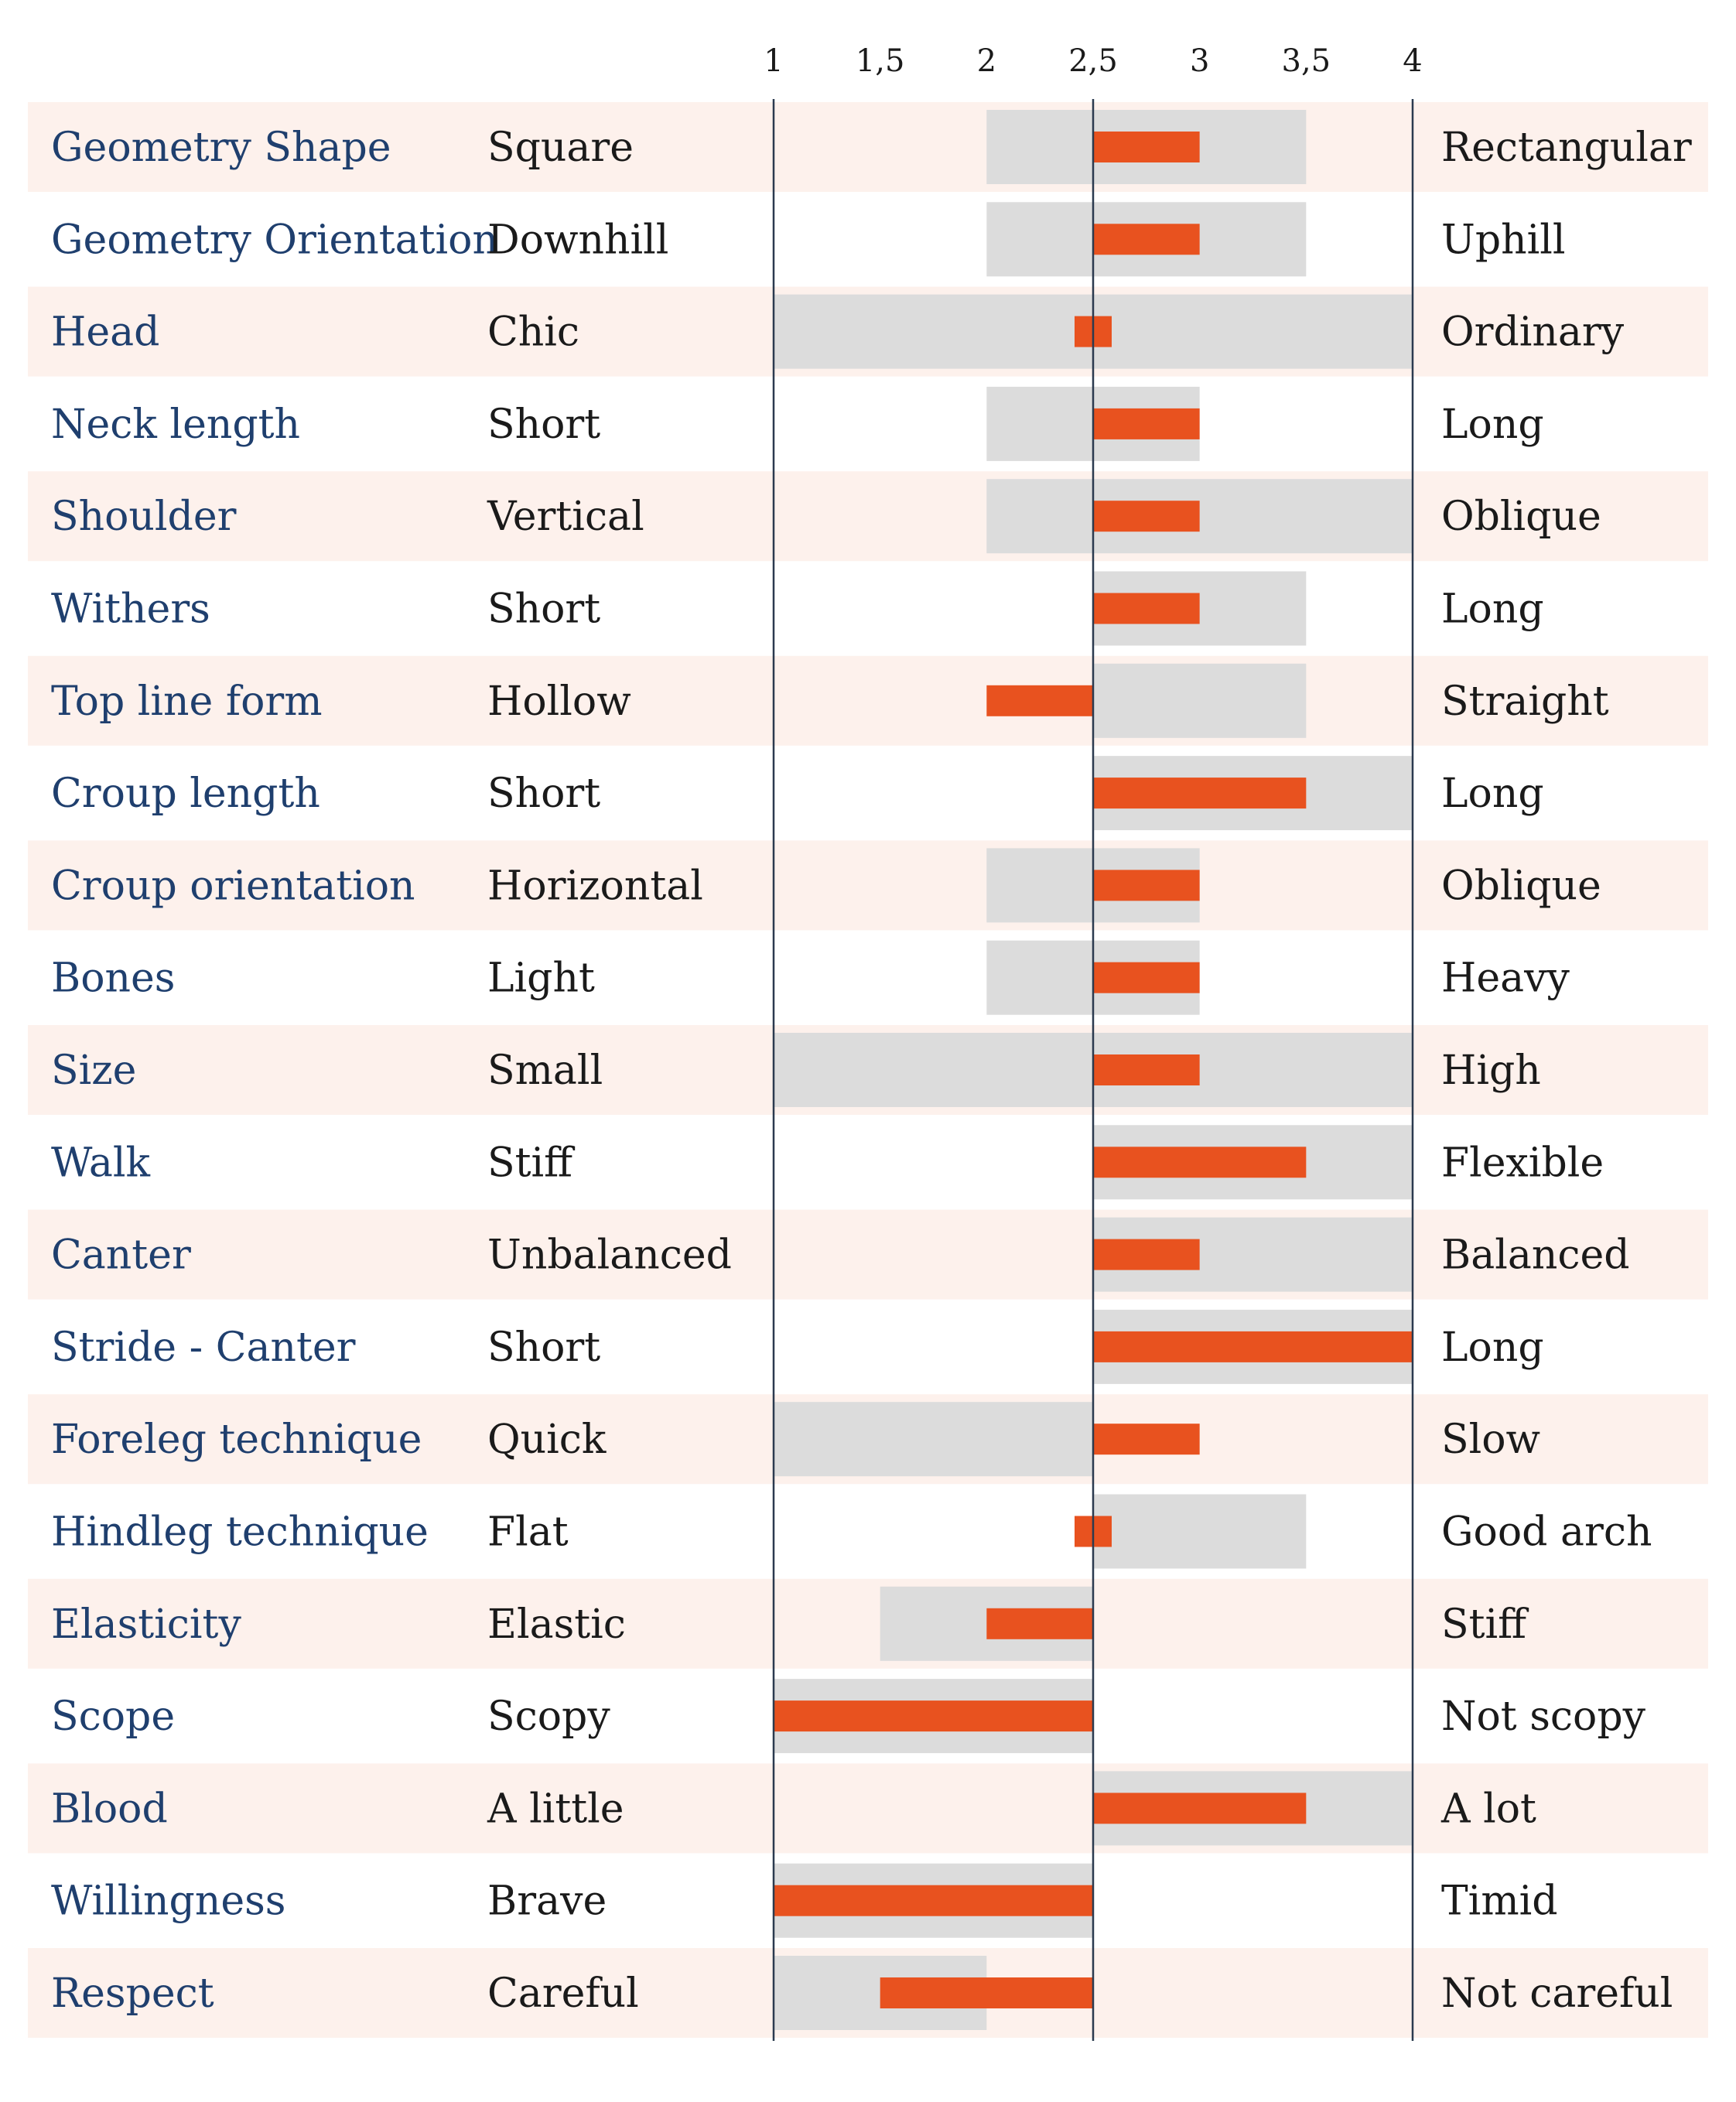 This screenshot has height=2102, width=1736. What do you see at coordinates (1557, 1993) in the screenshot?
I see `high-pole-label: Not careful` at bounding box center [1557, 1993].